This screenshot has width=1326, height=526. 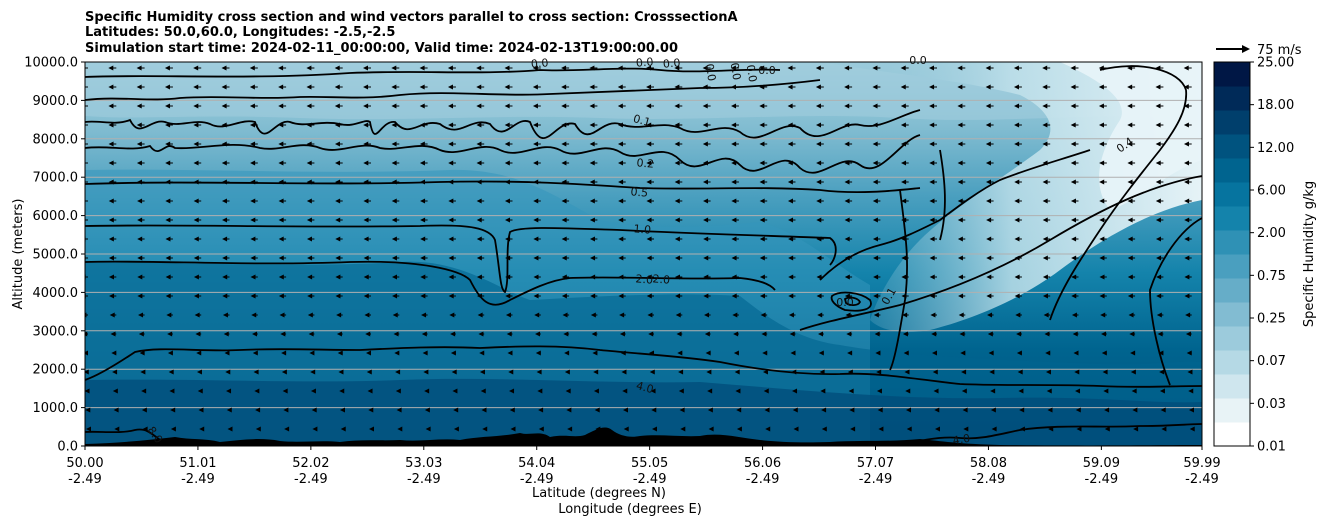 What do you see at coordinates (1275, 63) in the screenshot?
I see `colorbar-tick-label: 25.00` at bounding box center [1275, 63].